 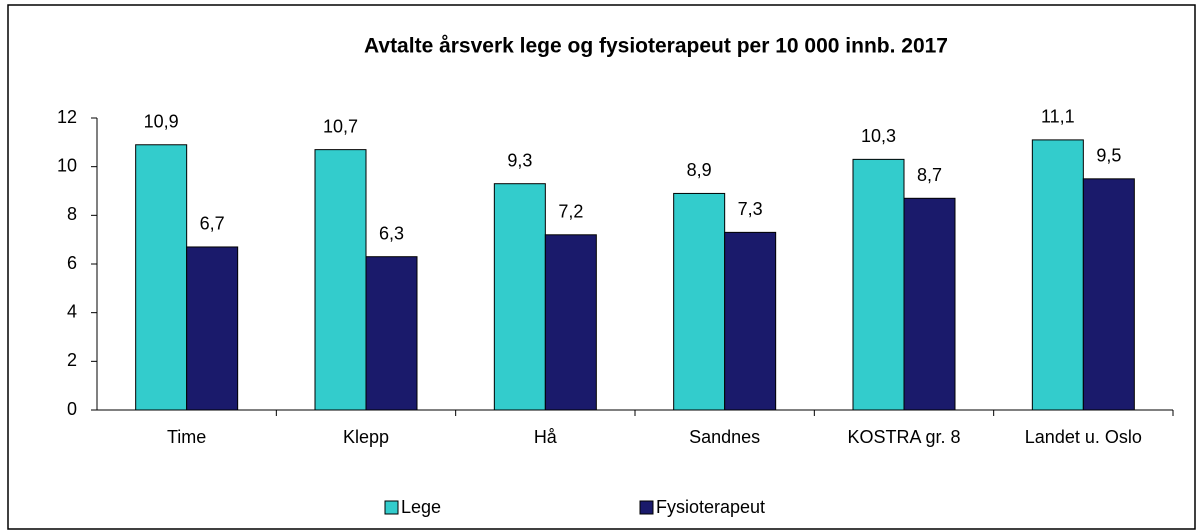 What do you see at coordinates (161, 122) in the screenshot?
I see `data-label: 10,9` at bounding box center [161, 122].